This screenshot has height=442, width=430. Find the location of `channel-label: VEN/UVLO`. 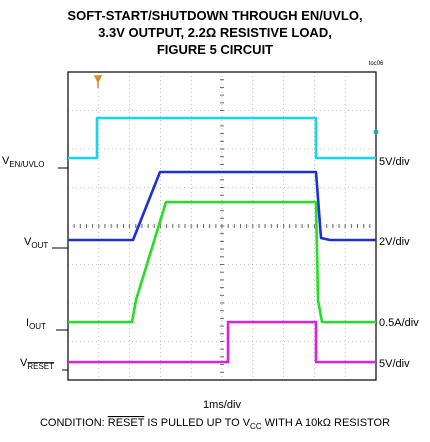

channel-label: VEN/UVLO is located at coordinates (23, 162).